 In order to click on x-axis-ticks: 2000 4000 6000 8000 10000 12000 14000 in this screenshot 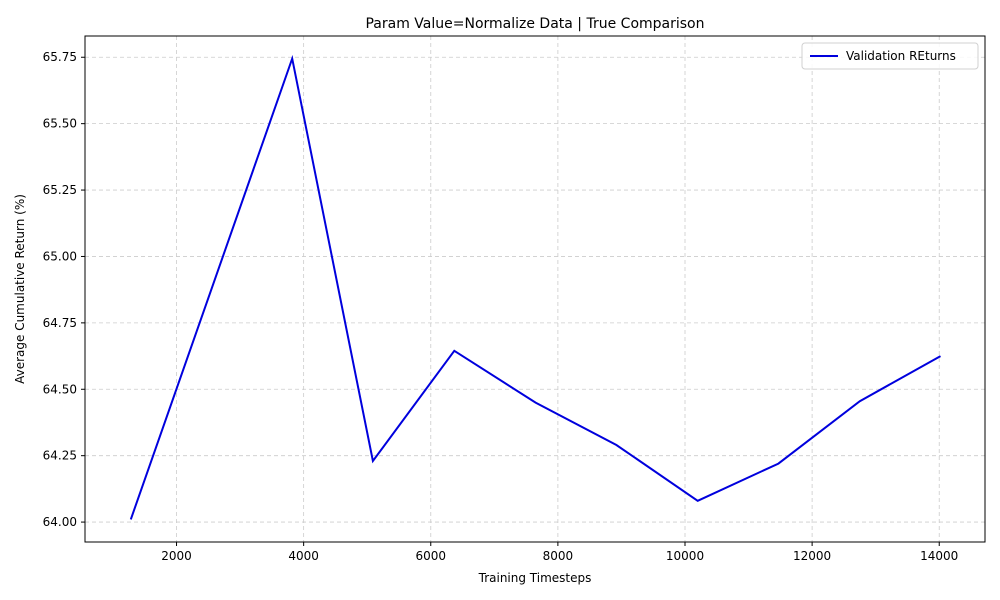, I will do `click(559, 552)`.